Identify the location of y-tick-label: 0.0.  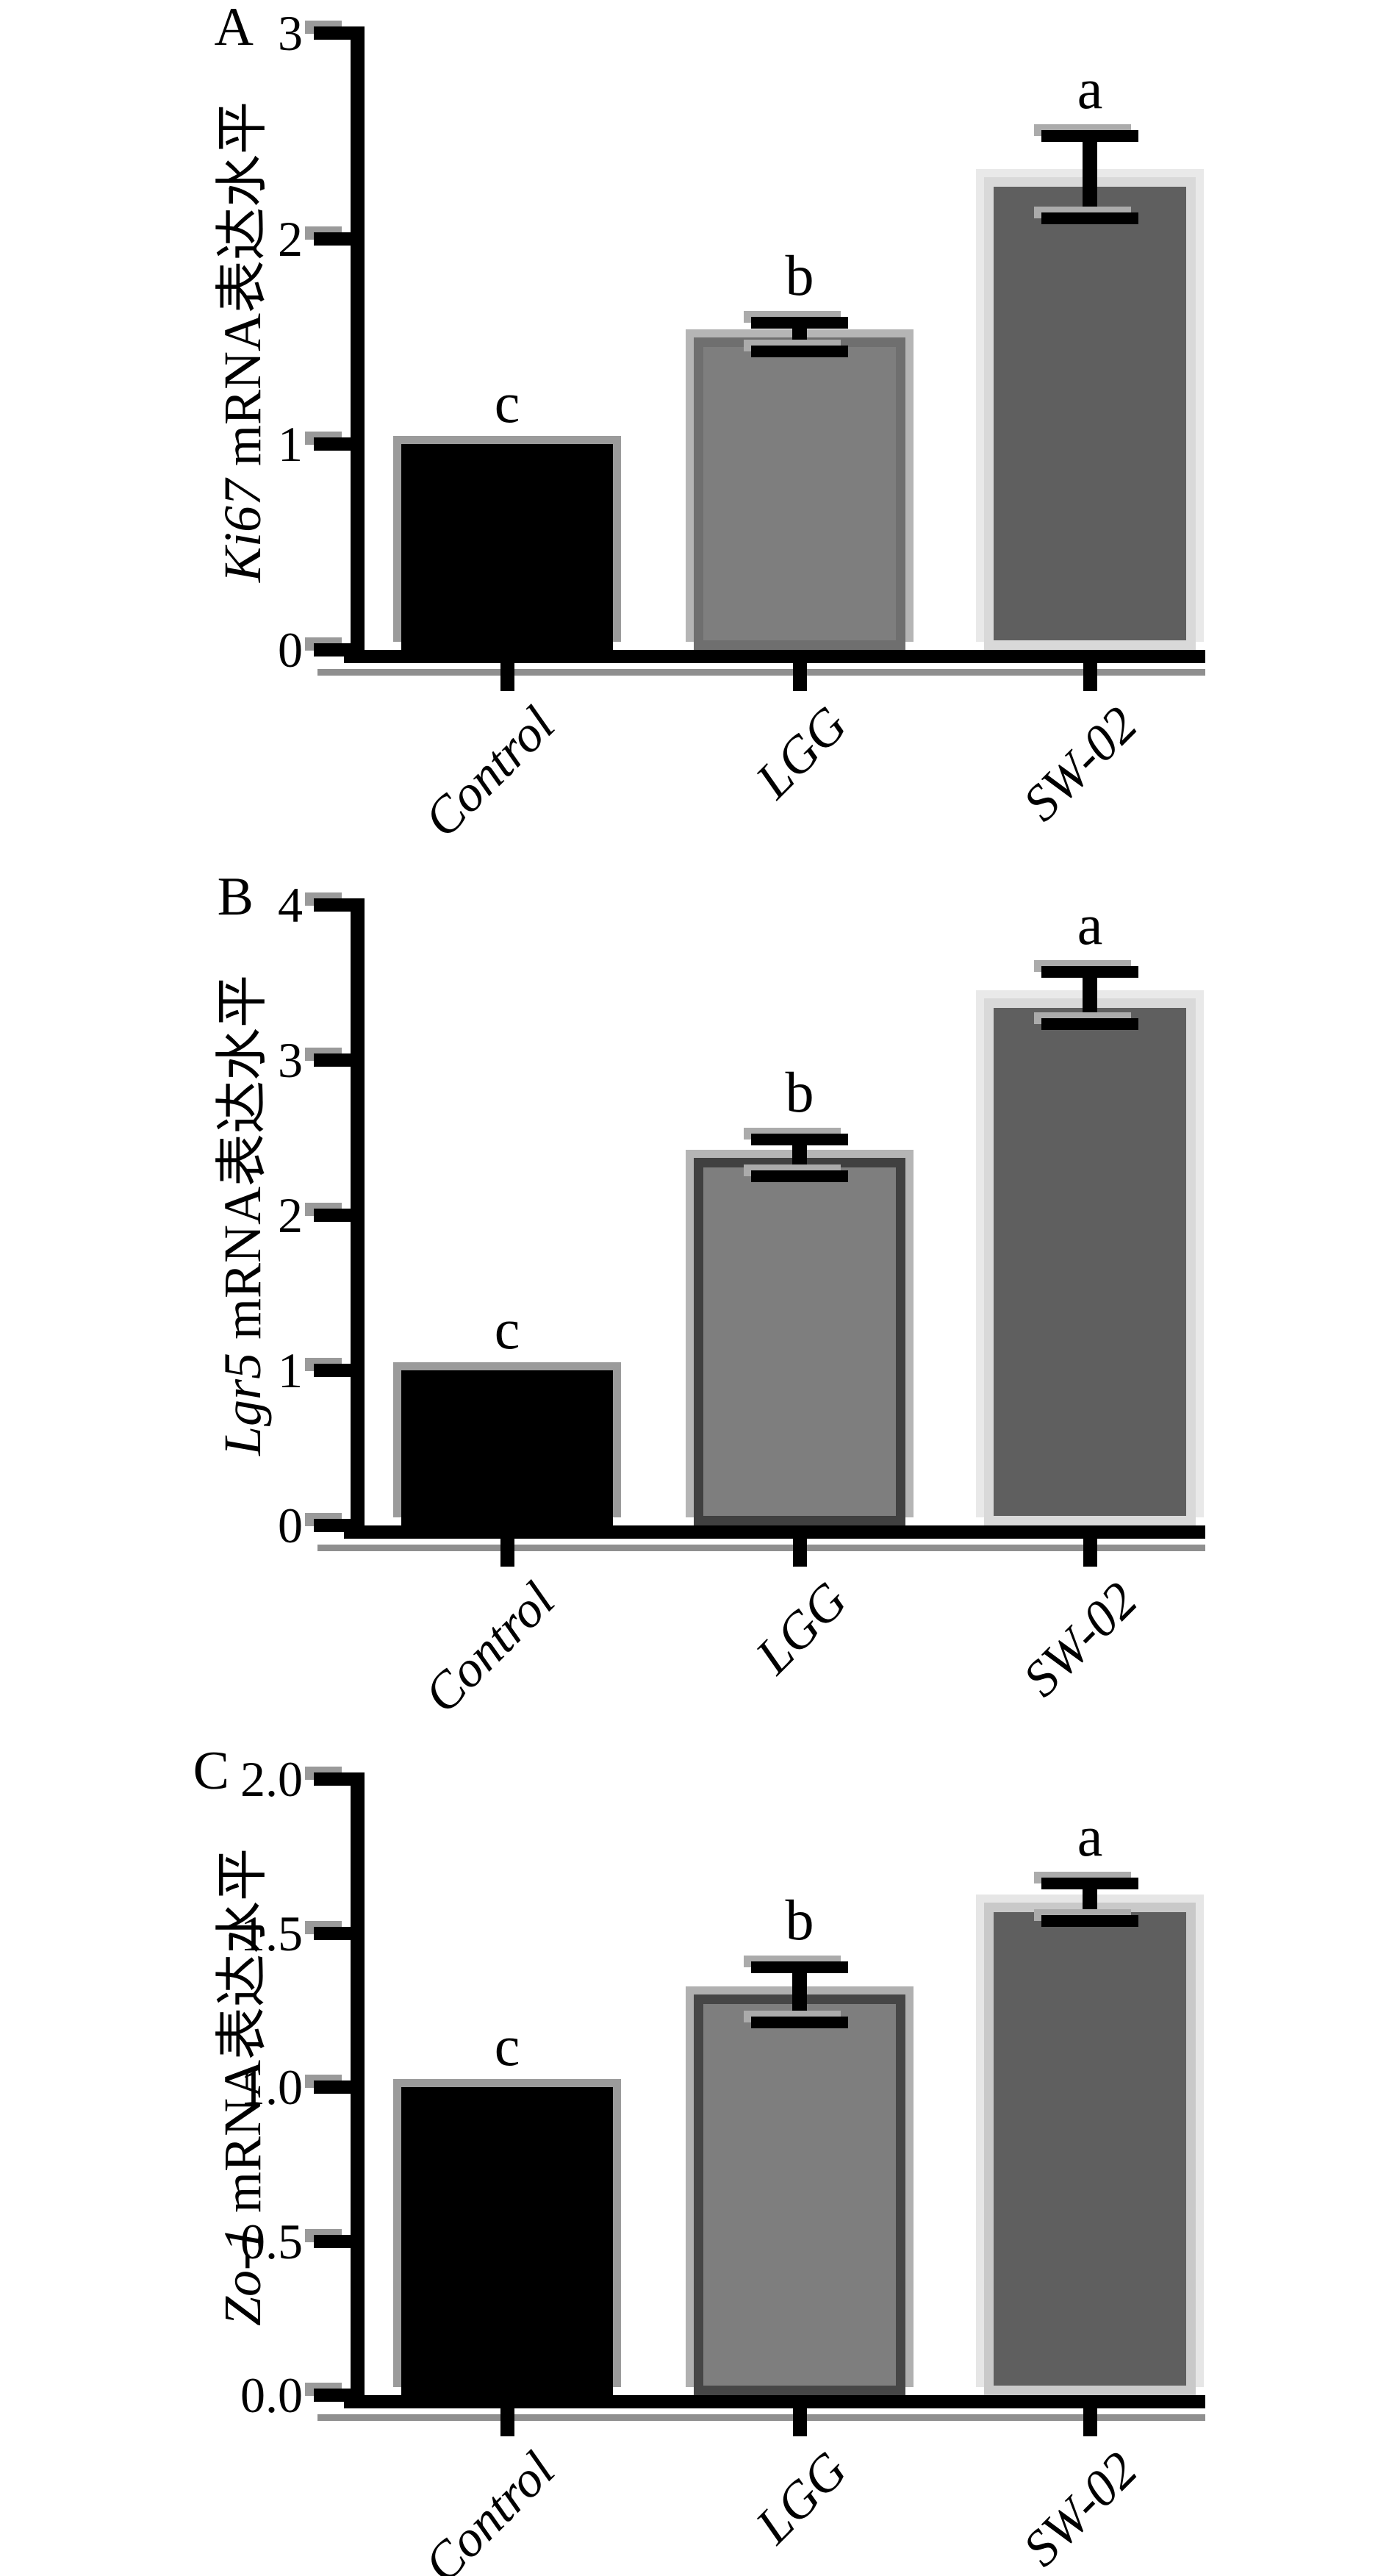
(271, 2395).